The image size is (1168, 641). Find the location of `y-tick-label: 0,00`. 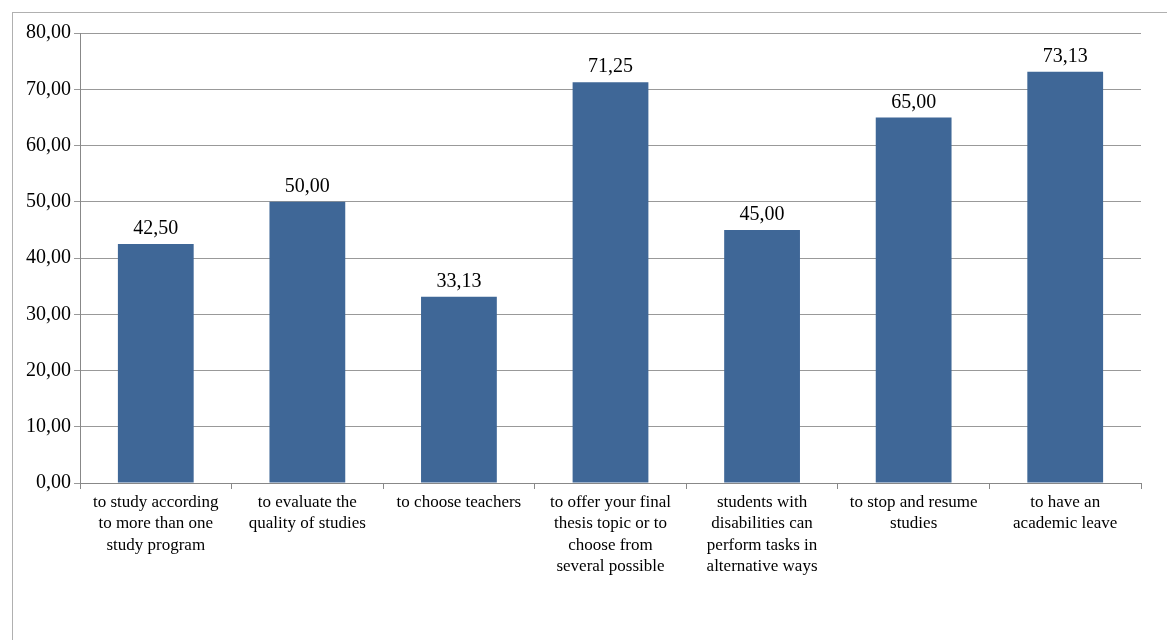

y-tick-label: 0,00 is located at coordinates (53, 481).